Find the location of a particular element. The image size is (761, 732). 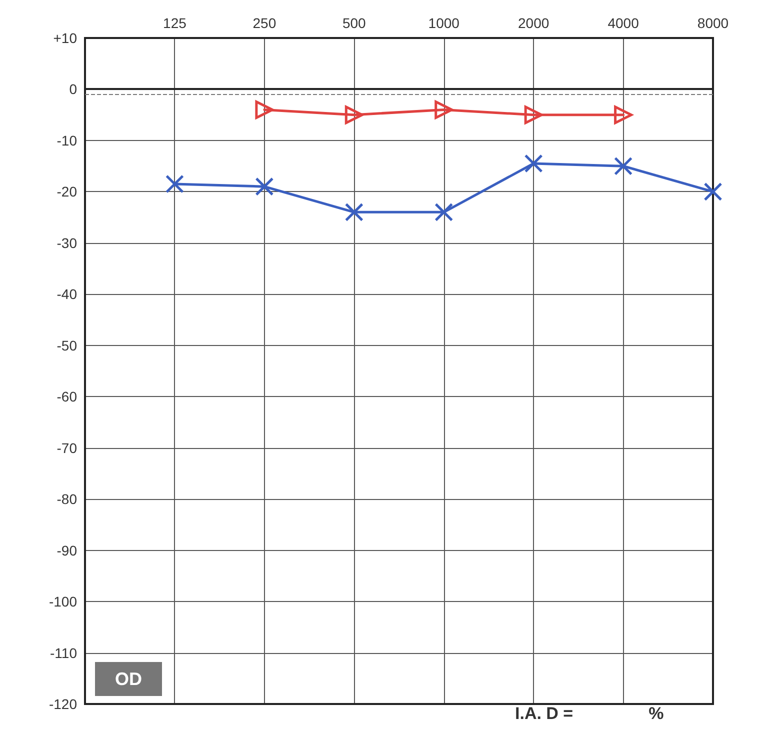

y-tick-label: -80 is located at coordinates (67, 499).